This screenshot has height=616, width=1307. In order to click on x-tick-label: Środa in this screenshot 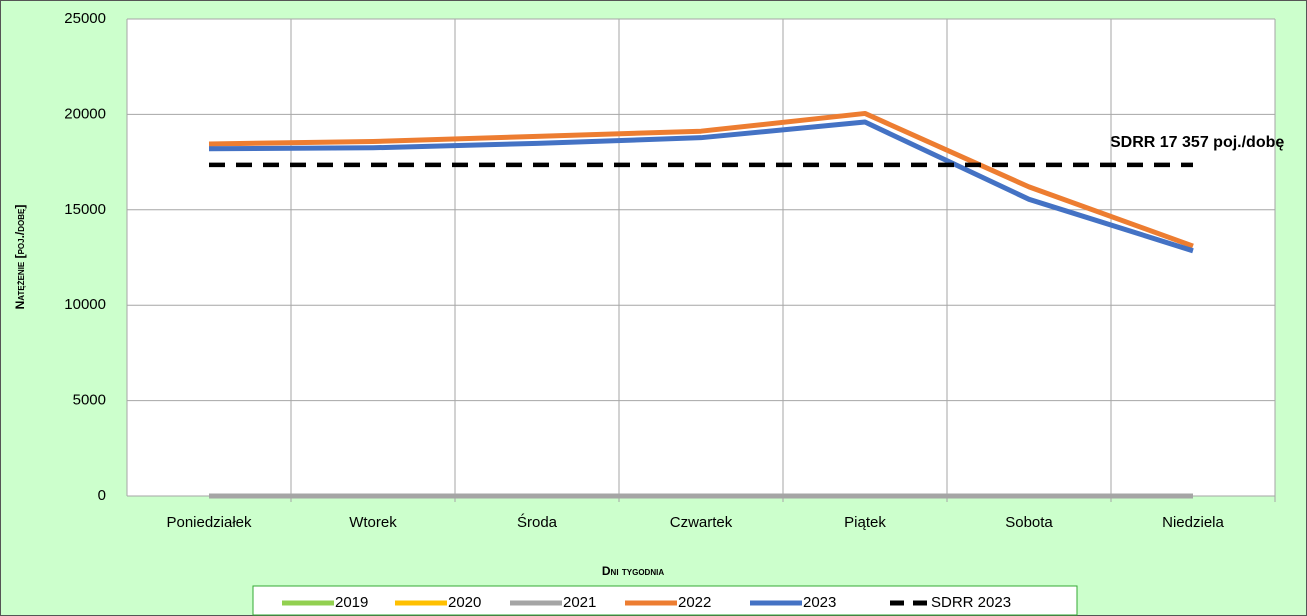, I will do `click(537, 522)`.